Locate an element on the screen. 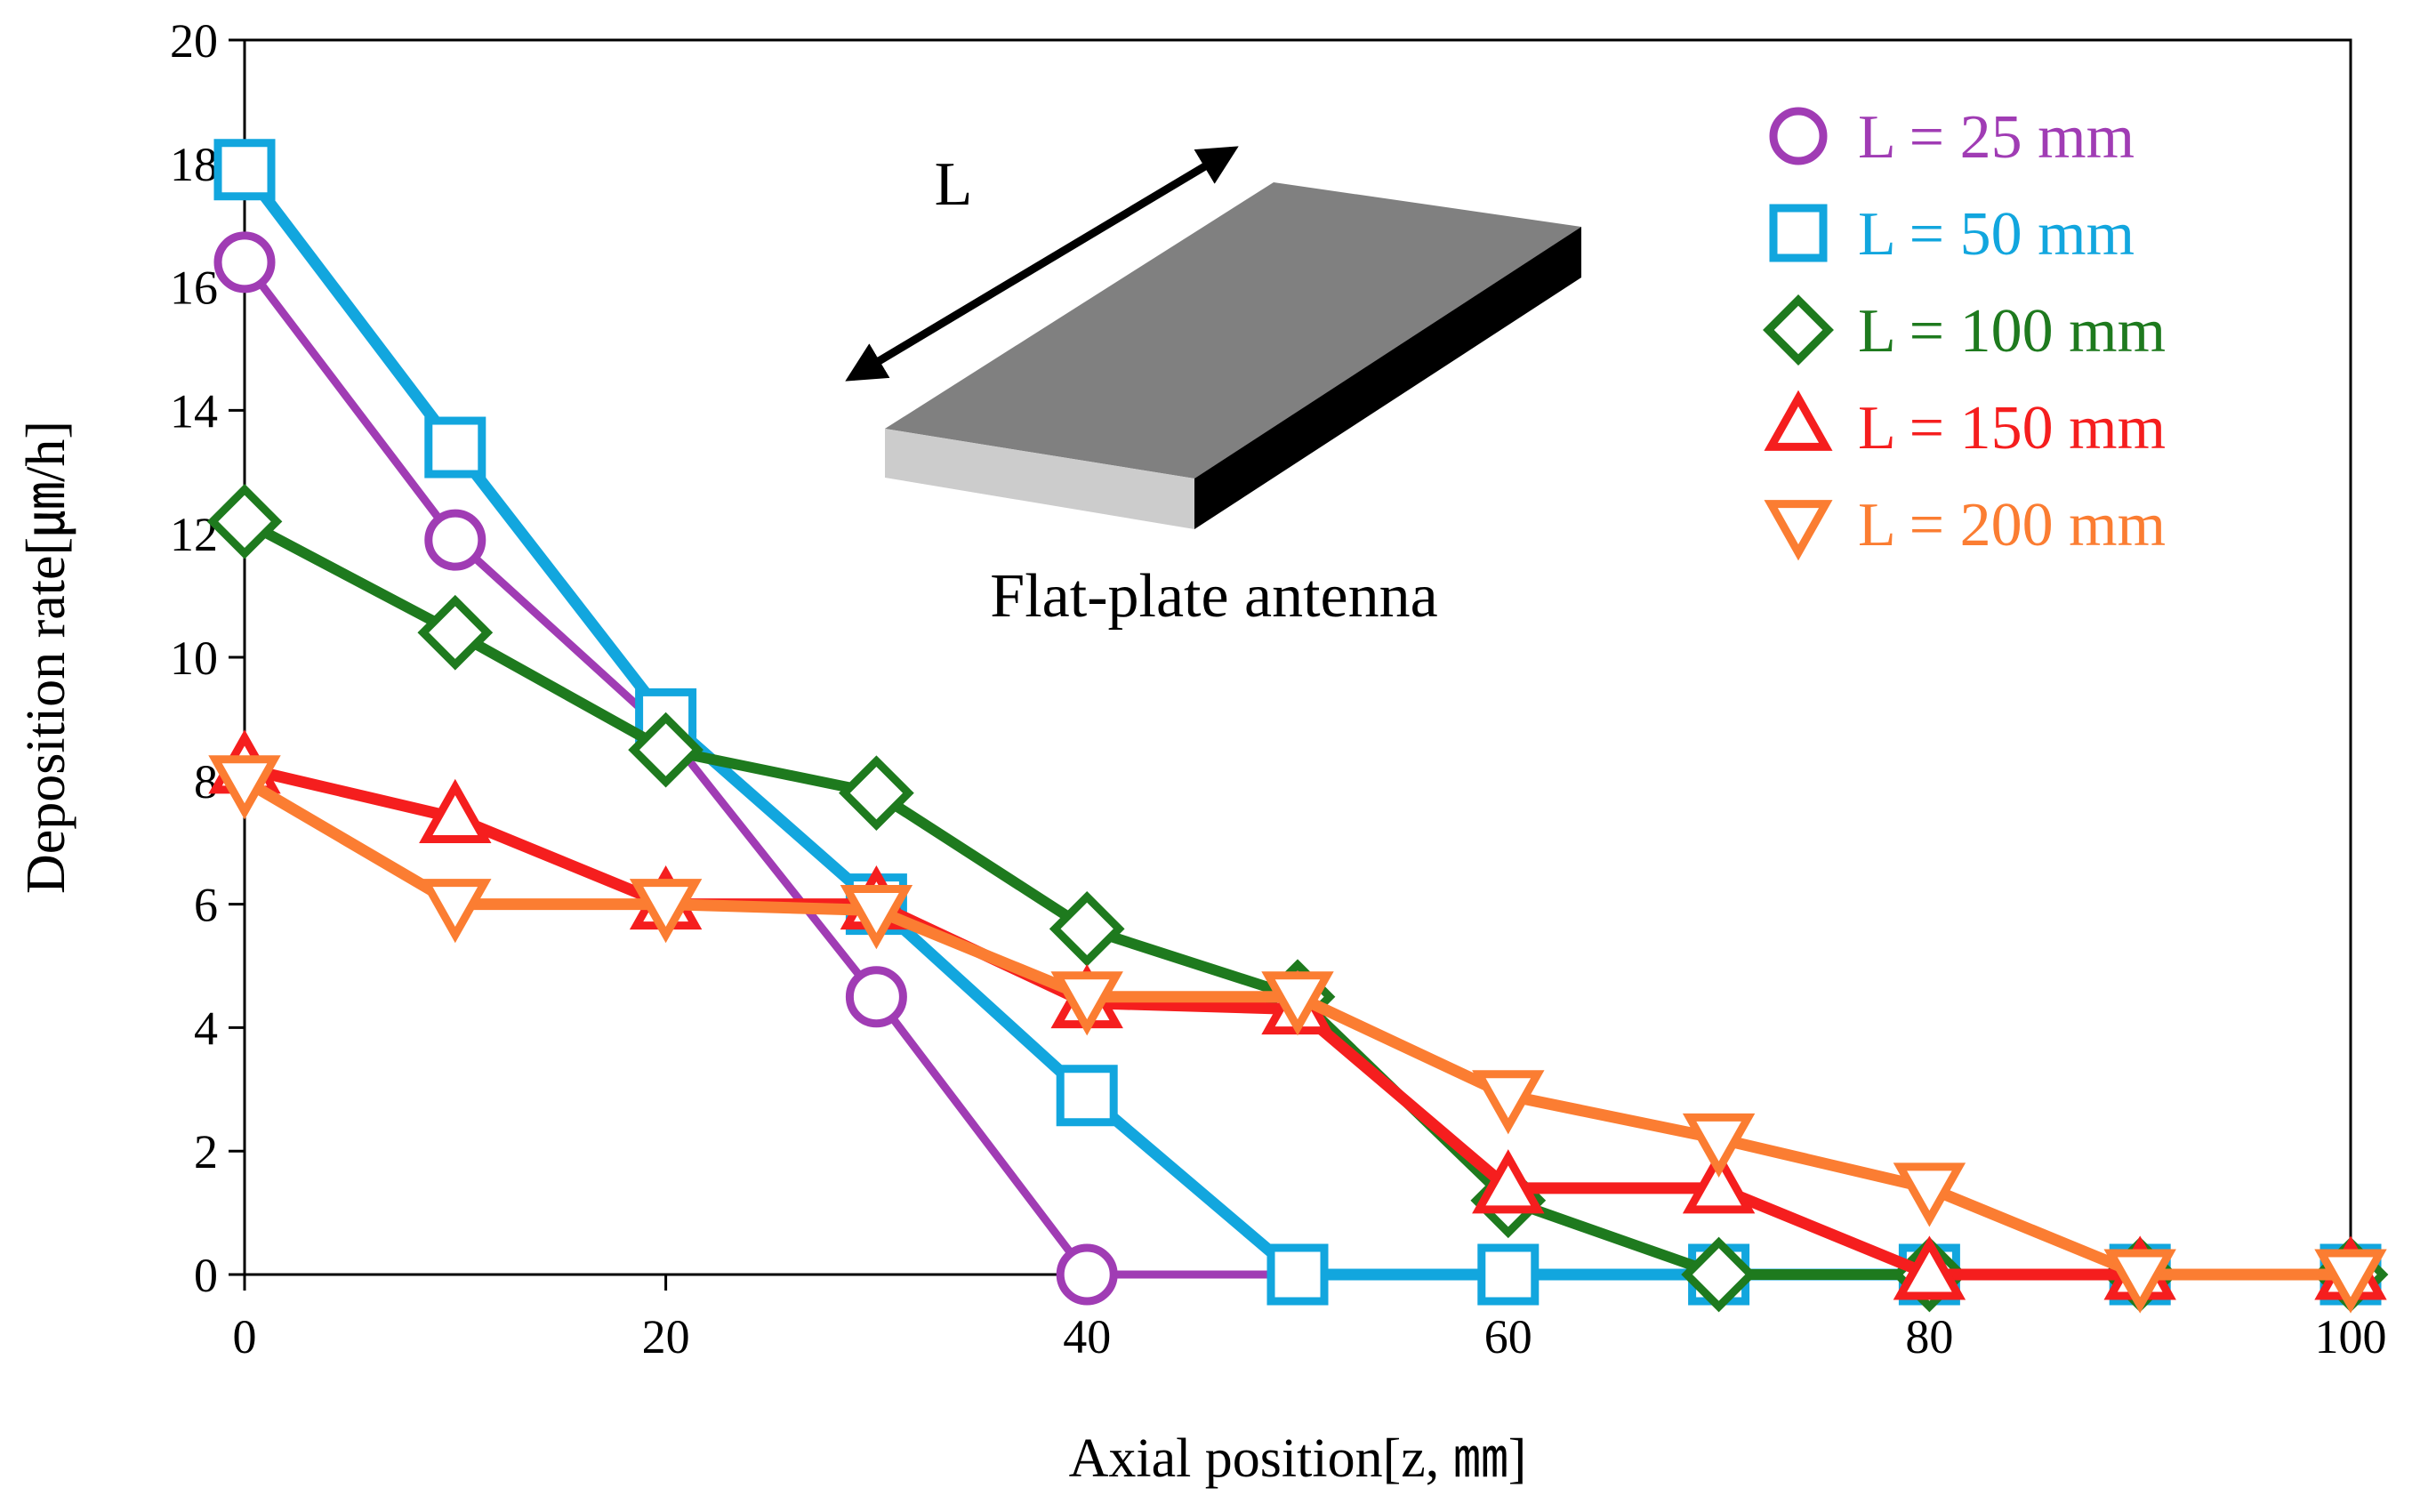 The height and width of the screenshot is (1512, 2412). x-tick-label: 0 is located at coordinates (245, 1336).